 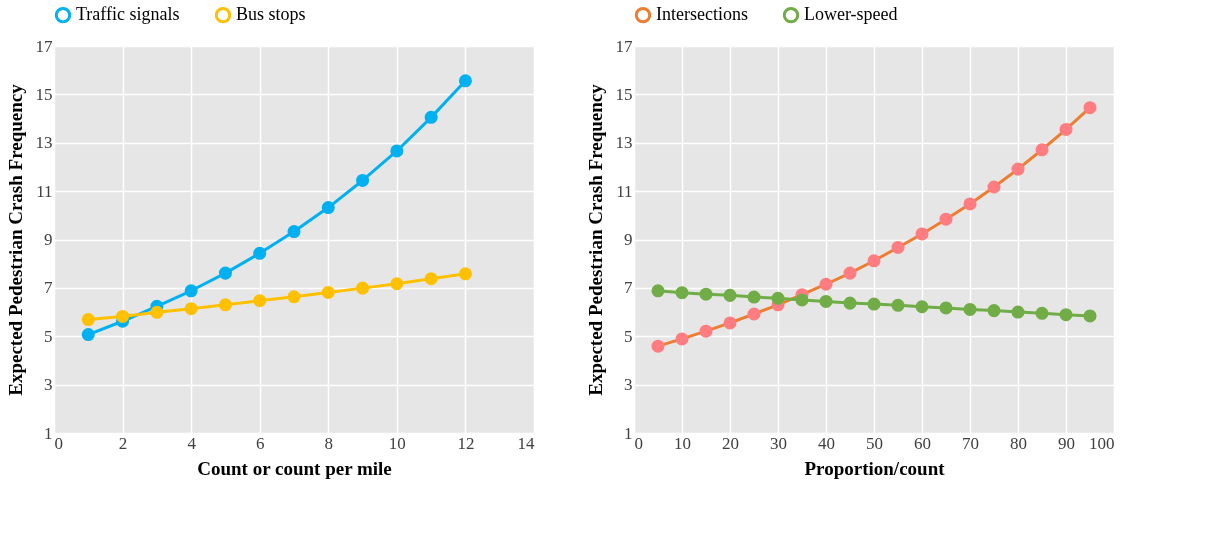 What do you see at coordinates (260, 443) in the screenshot?
I see `x-tick-label: 6` at bounding box center [260, 443].